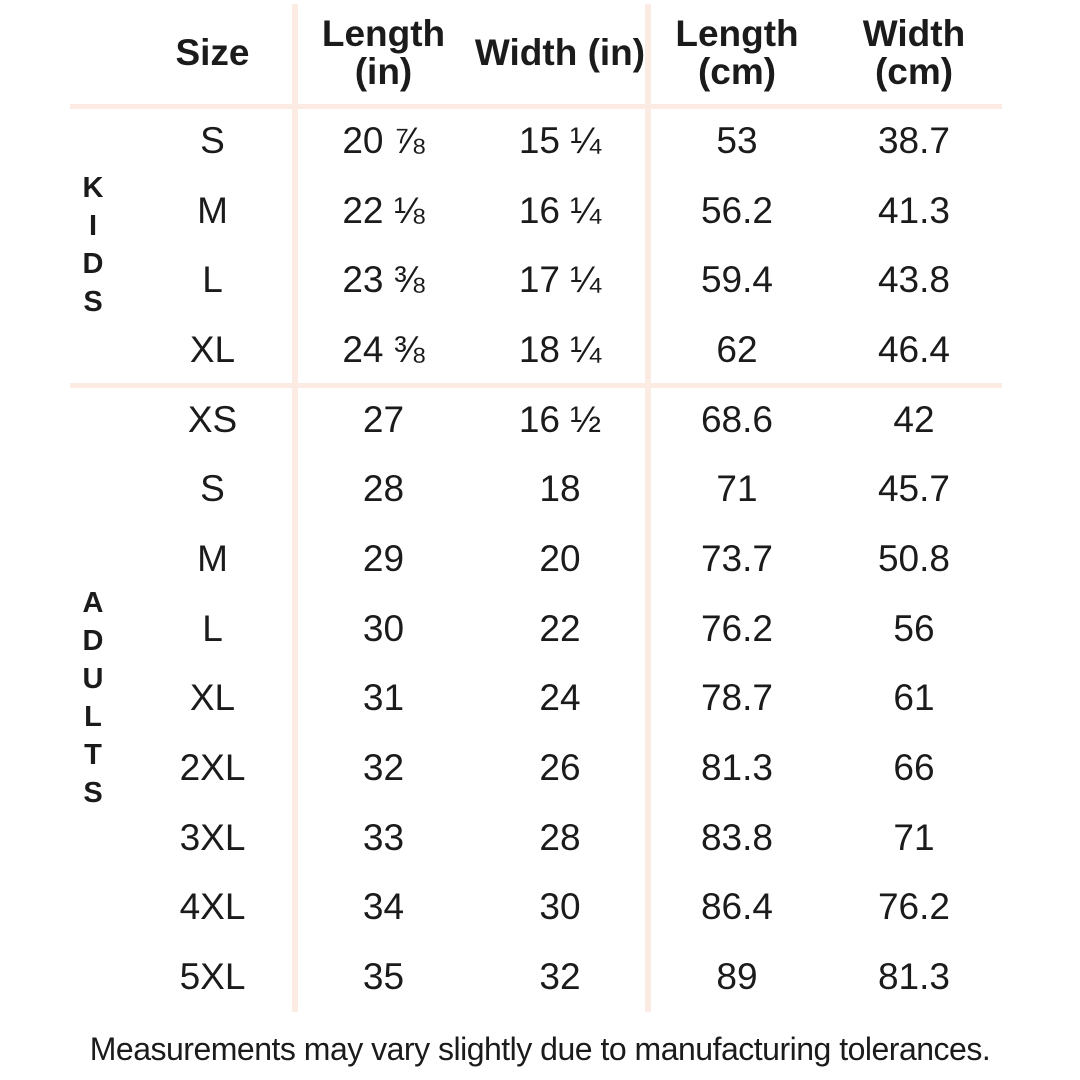 This screenshot has width=1080, height=1080. I want to click on table-row: 4XL 34 30 86.4 76.2, so click(501, 908).